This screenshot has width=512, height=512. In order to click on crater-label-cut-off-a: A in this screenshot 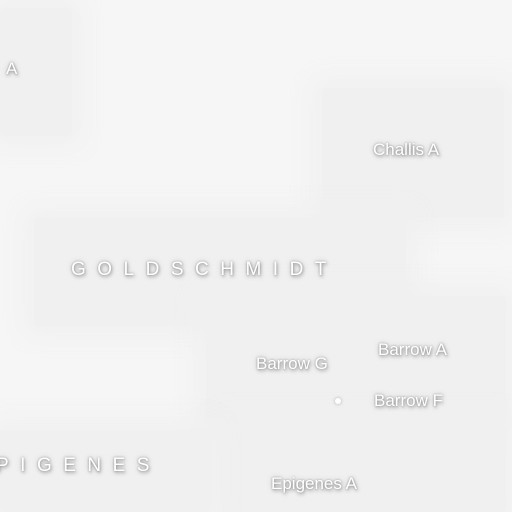, I will do `click(12, 68)`.